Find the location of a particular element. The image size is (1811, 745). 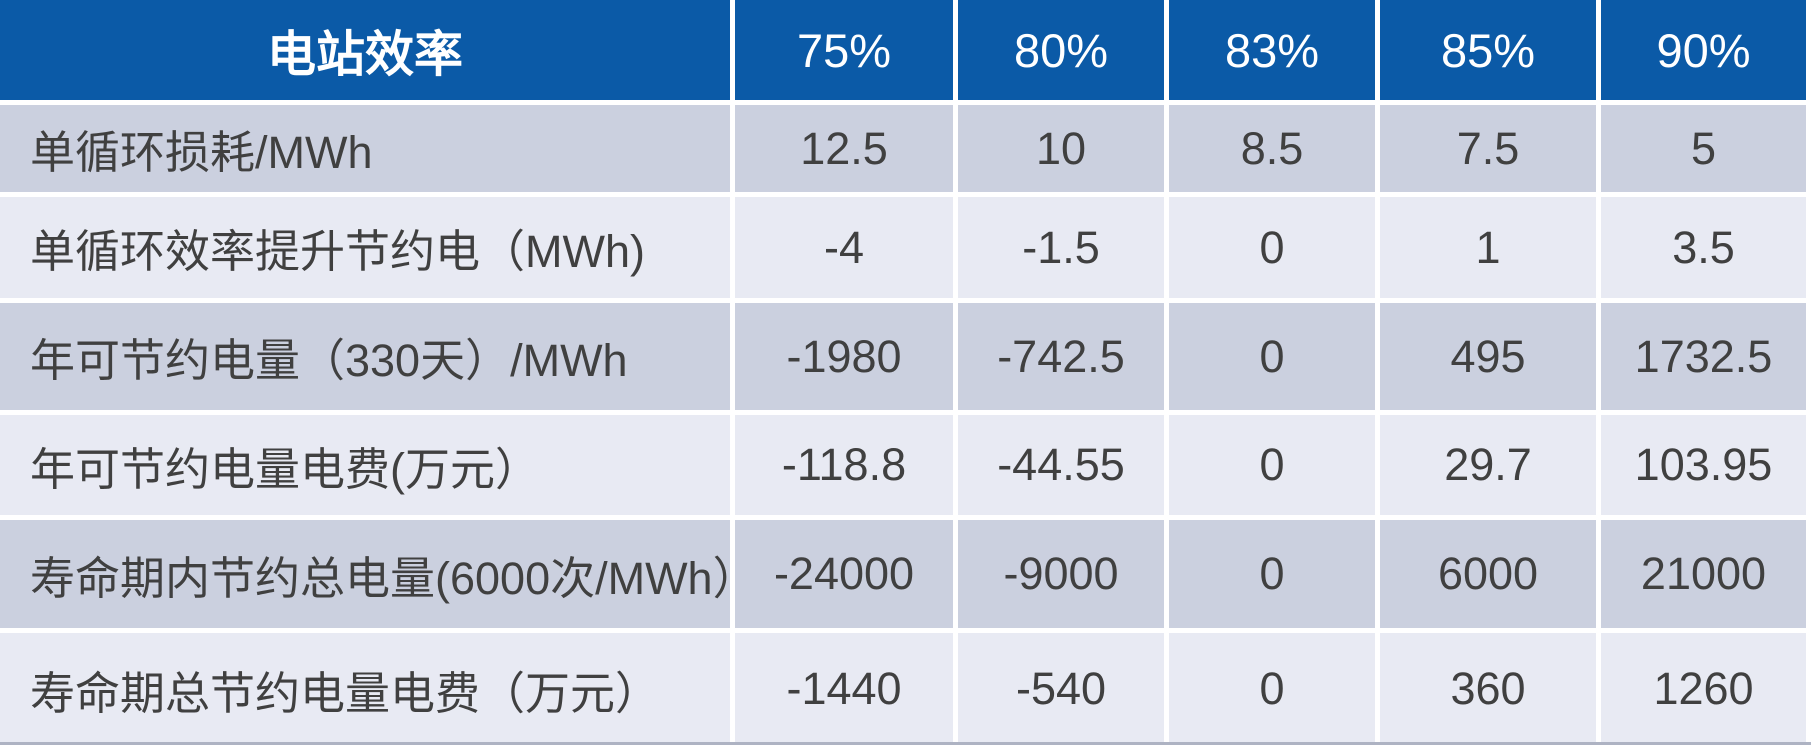

value-cell: -118.8 is located at coordinates (844, 465).